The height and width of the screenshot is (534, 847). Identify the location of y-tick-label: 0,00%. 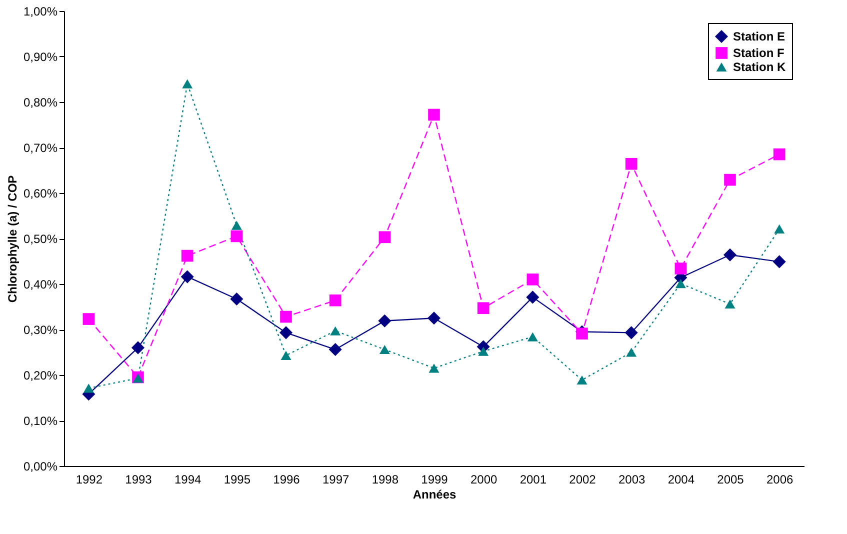
(40, 467).